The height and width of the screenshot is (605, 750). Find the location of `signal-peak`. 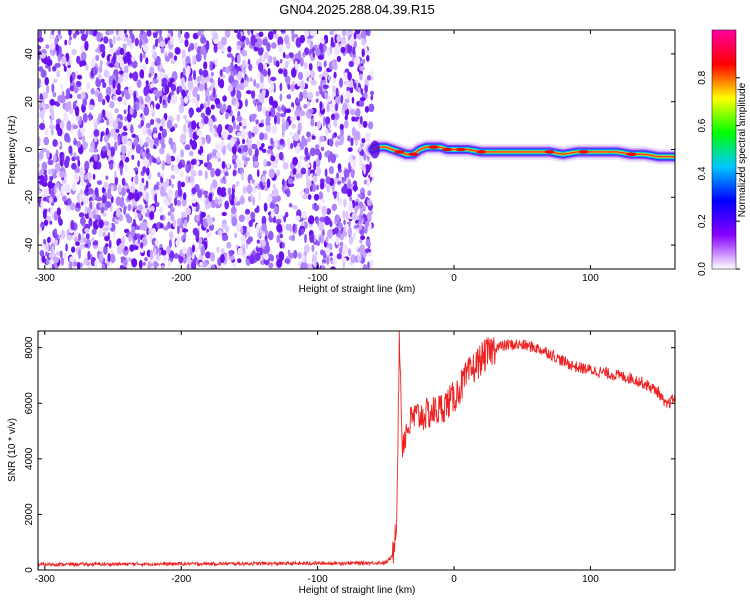

signal-peak is located at coordinates (549, 152).